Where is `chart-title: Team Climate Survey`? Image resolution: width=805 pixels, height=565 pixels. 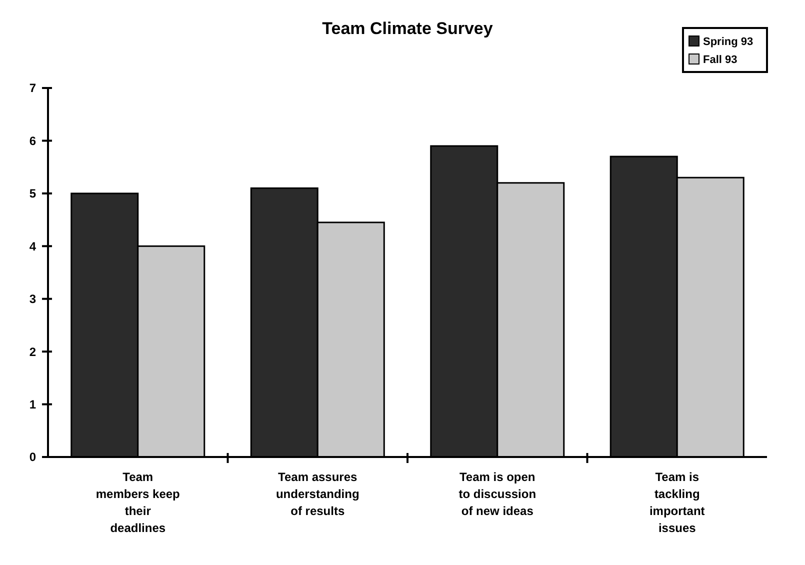 chart-title: Team Climate Survey is located at coordinates (408, 28).